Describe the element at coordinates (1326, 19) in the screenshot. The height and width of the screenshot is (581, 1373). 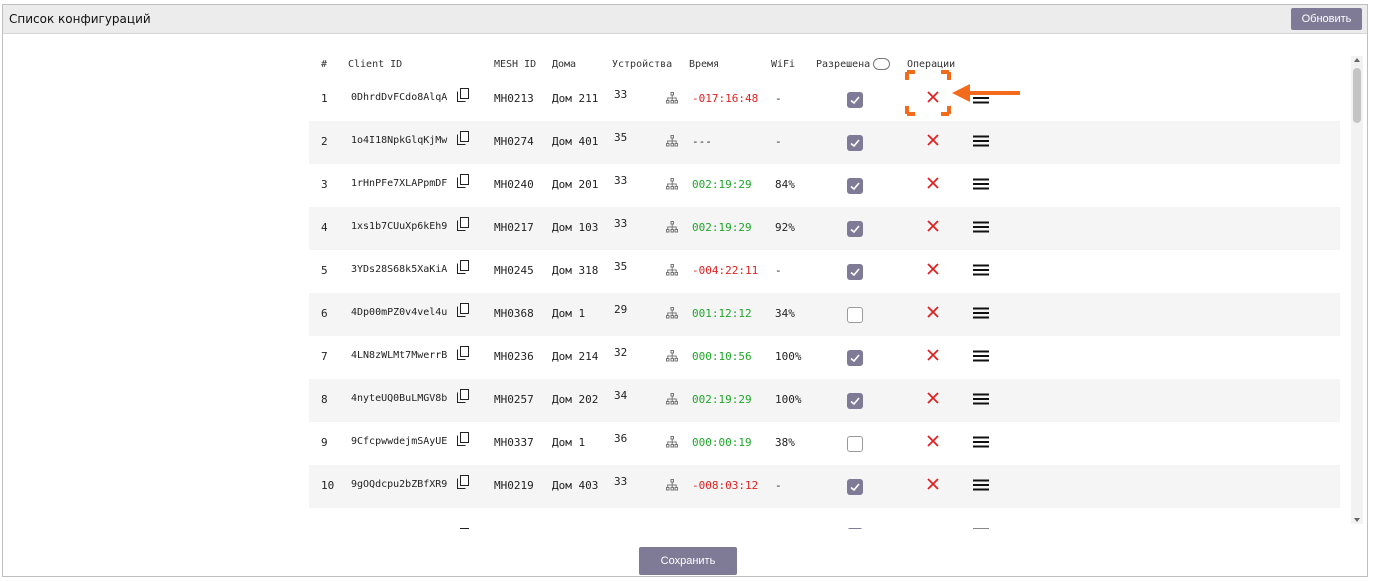
I see `refresh-button: Обновить` at that location.